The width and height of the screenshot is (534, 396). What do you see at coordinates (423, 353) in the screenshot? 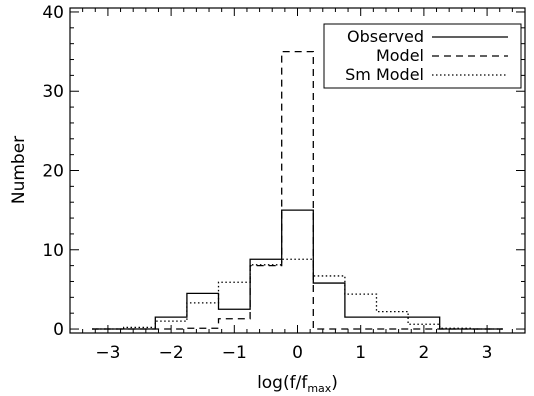
I see `x-tick-label: 2` at bounding box center [423, 353].